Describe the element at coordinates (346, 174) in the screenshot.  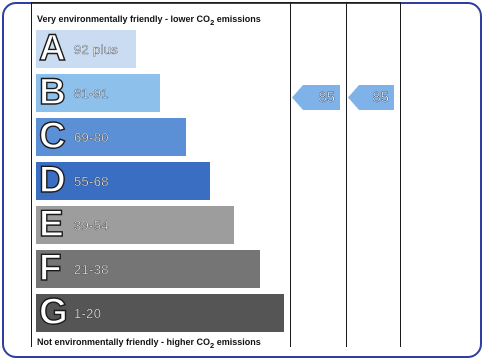
I see `grid-line-potential` at that location.